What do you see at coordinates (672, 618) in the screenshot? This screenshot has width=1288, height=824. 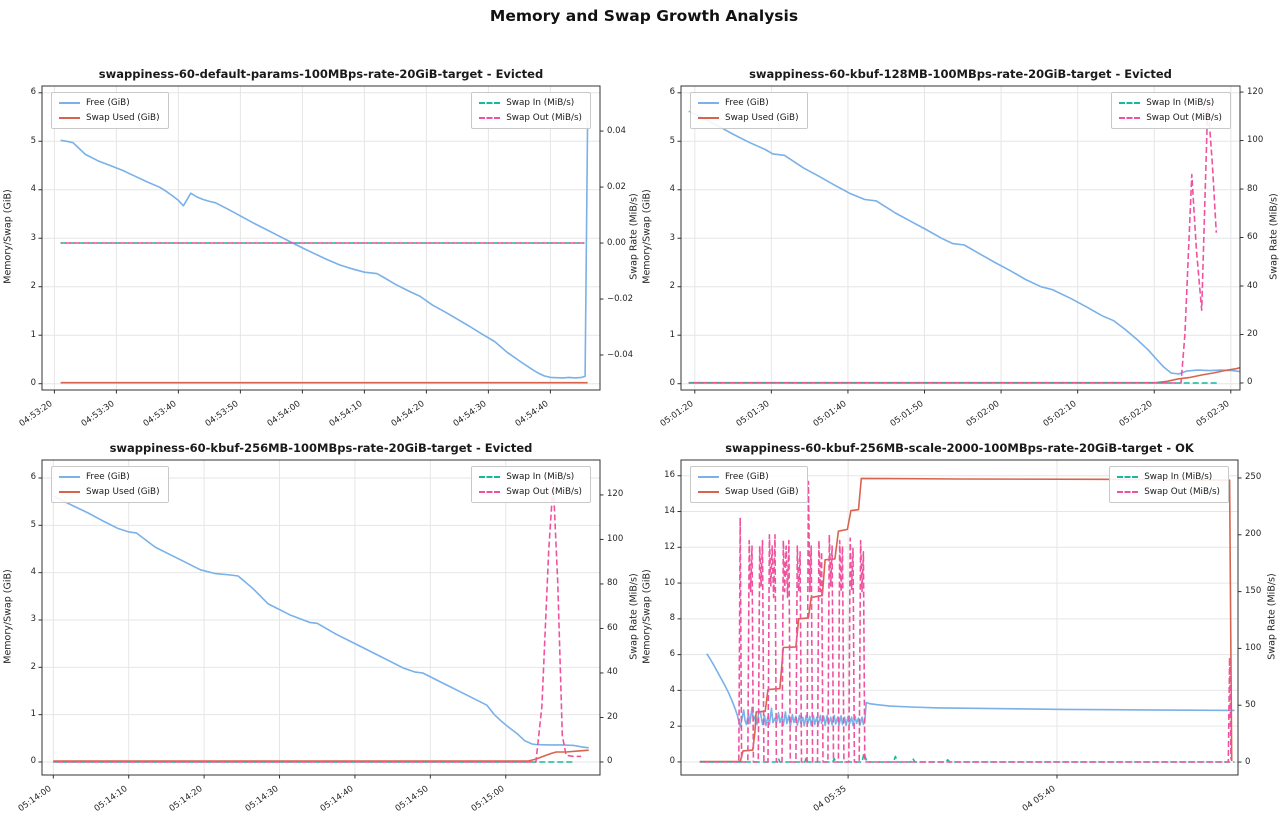 I see `tick-label: 8` at bounding box center [672, 618].